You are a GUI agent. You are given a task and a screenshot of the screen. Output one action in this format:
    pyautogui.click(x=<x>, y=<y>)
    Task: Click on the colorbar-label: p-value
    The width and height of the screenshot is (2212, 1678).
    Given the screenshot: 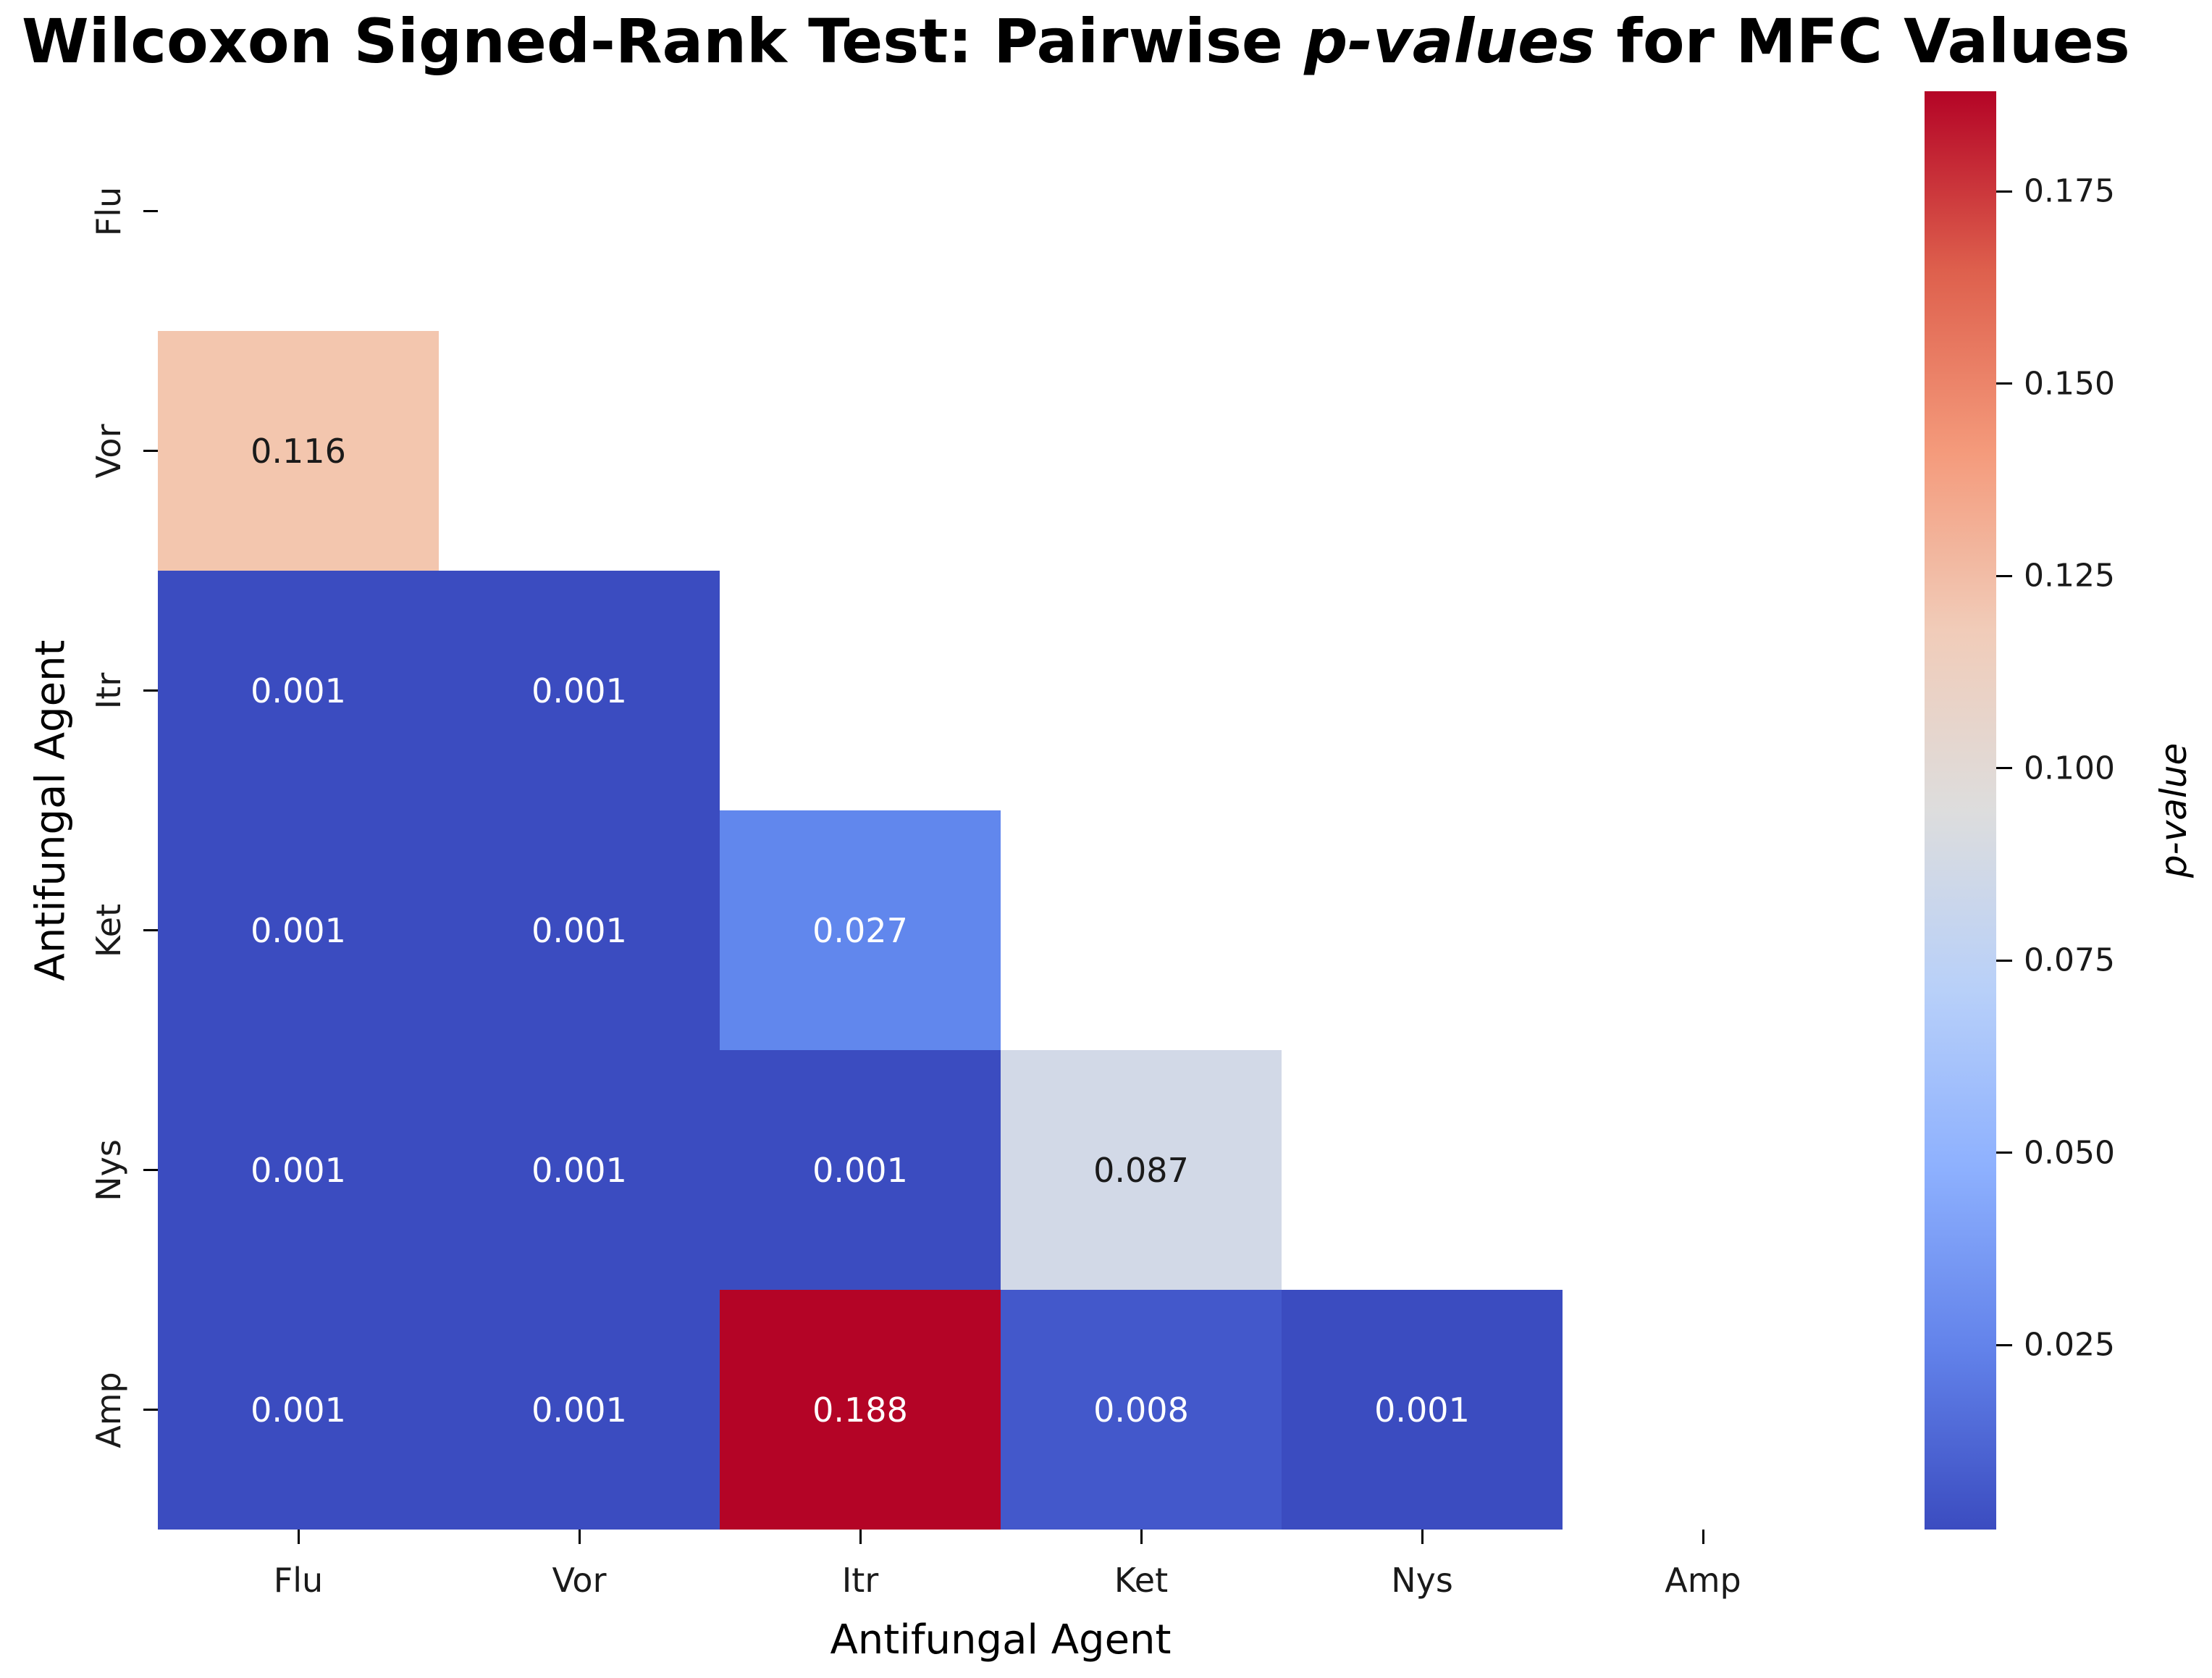 What is the action you would take?
    pyautogui.click(x=2174, y=810)
    